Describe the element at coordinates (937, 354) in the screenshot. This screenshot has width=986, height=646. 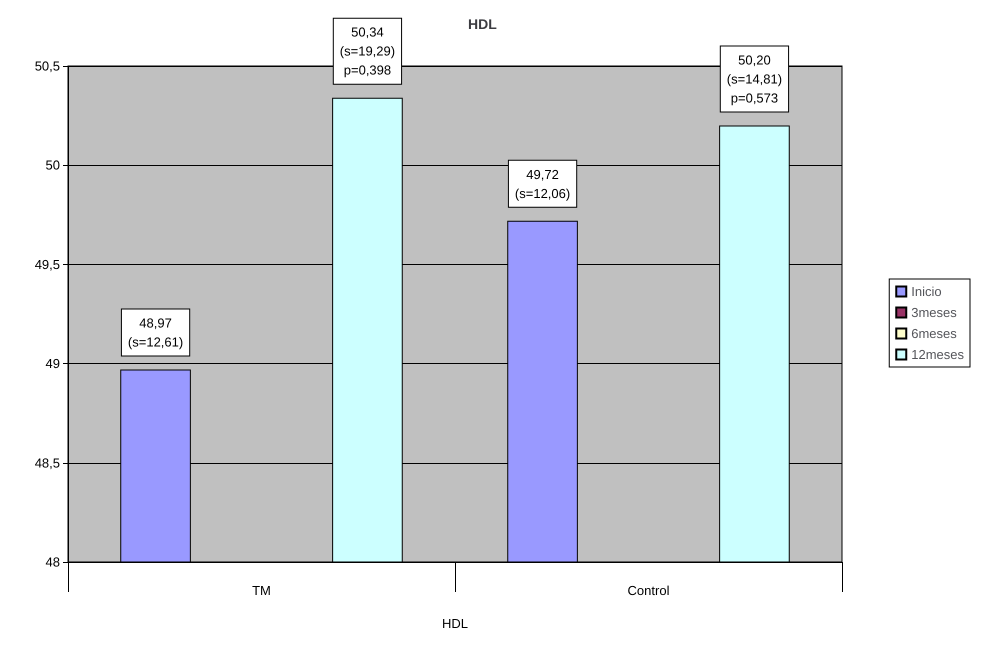
I see `legend-label: 12meses` at that location.